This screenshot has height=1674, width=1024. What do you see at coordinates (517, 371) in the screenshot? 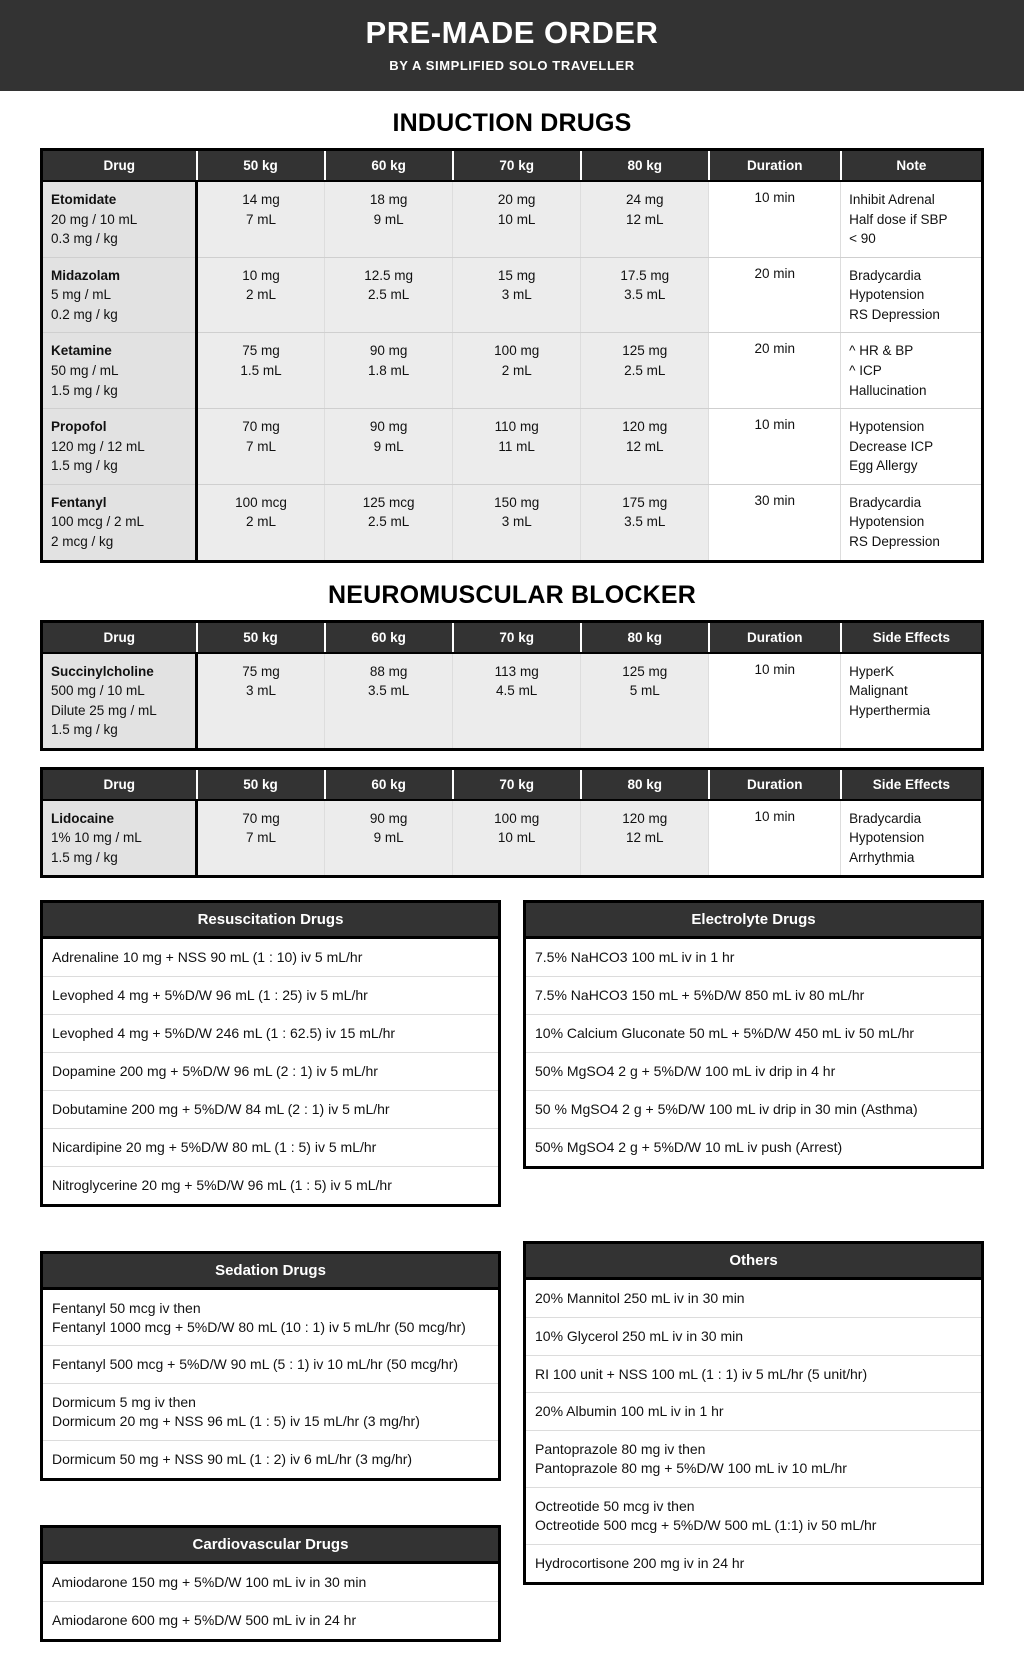
I see `dose-70kg: 100 mg 2 mL` at bounding box center [517, 371].